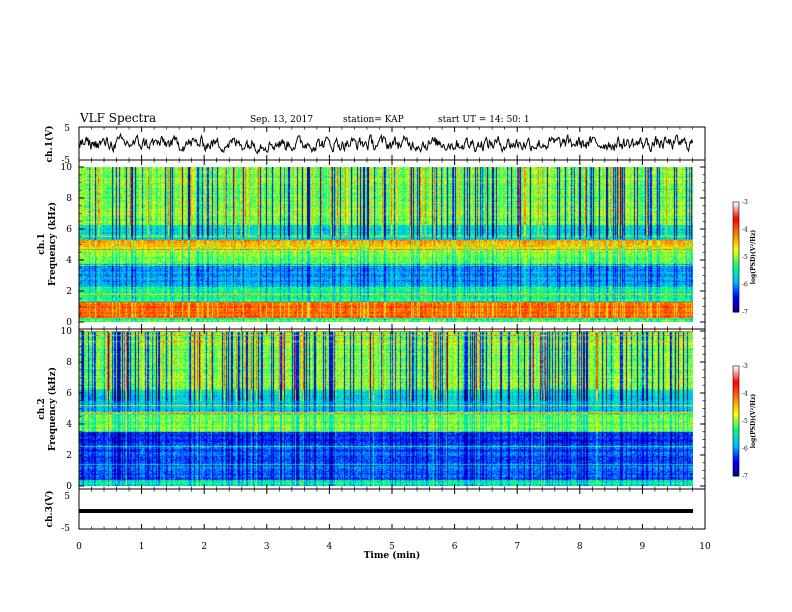 This screenshot has height=612, width=792. What do you see at coordinates (79, 547) in the screenshot?
I see `time-tick-label-0: 0` at bounding box center [79, 547].